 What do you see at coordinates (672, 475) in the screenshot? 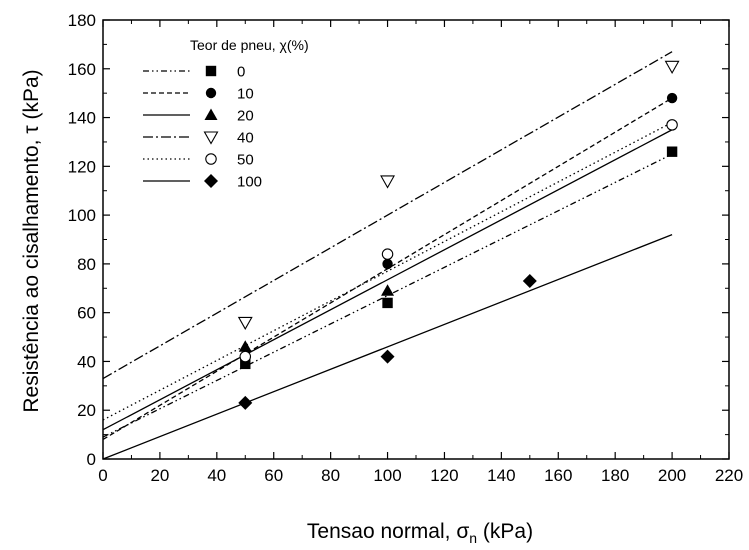
I see `x-tick-label: 200` at bounding box center [672, 475].